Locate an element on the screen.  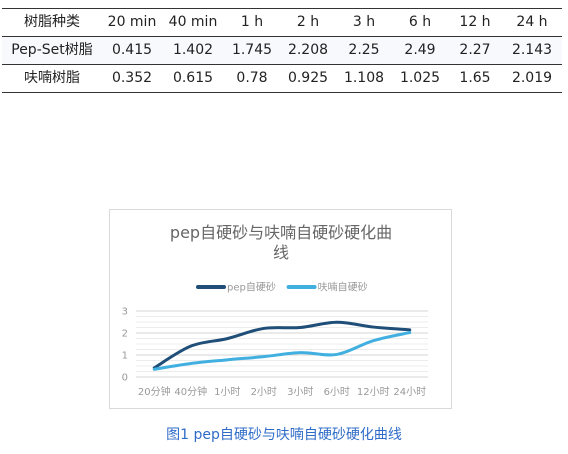
x-tick-label: 1小时 is located at coordinates (227, 392).